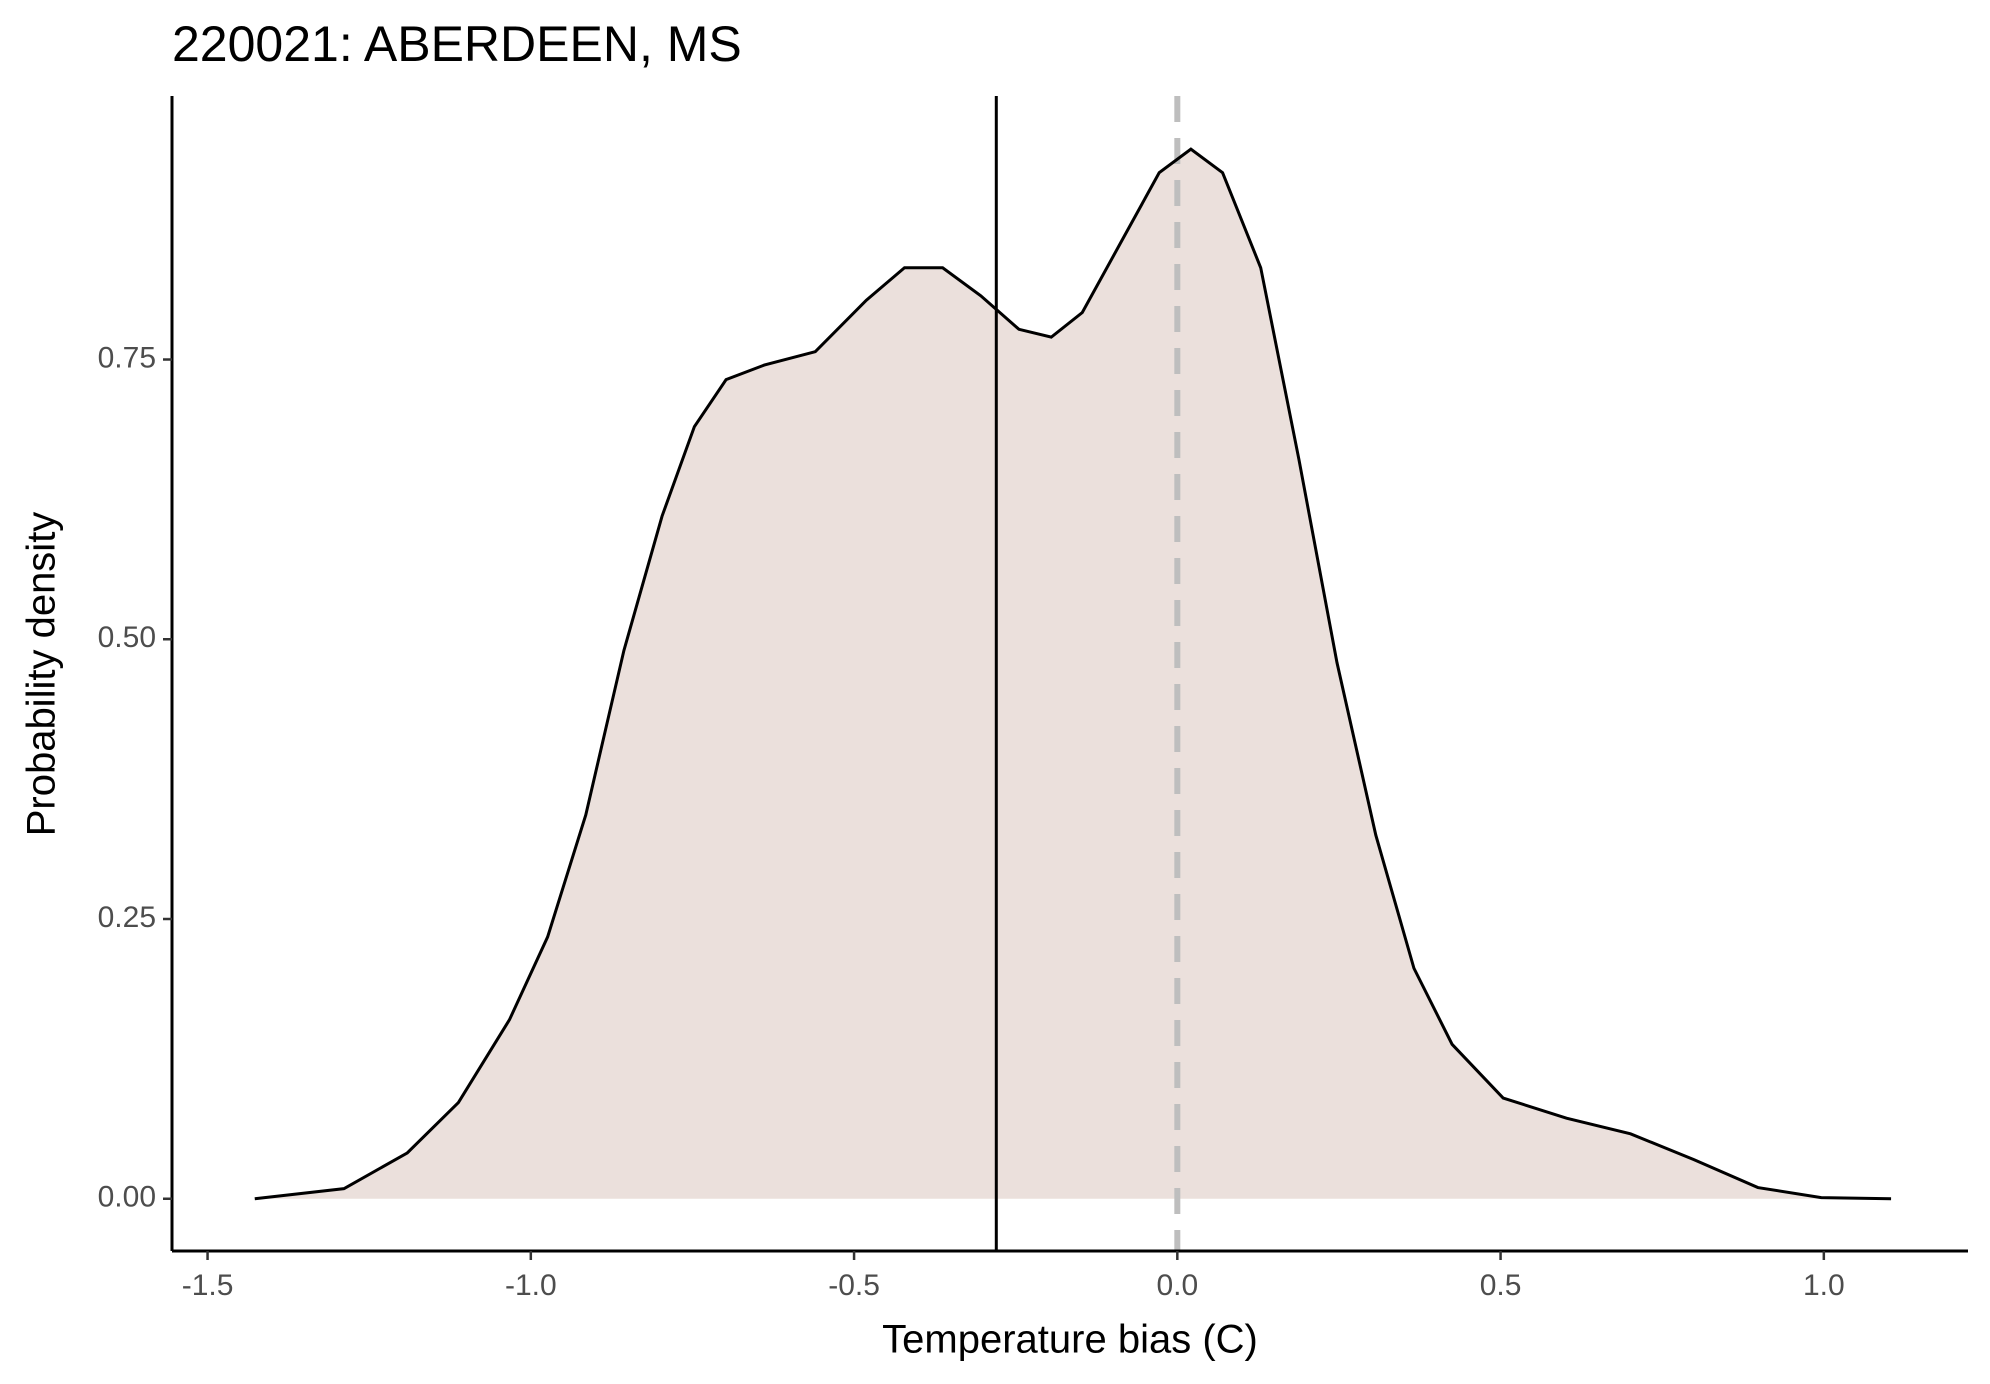 The image size is (1990, 1384). I want to click on y-tick-label: 0.50, so click(127, 637).